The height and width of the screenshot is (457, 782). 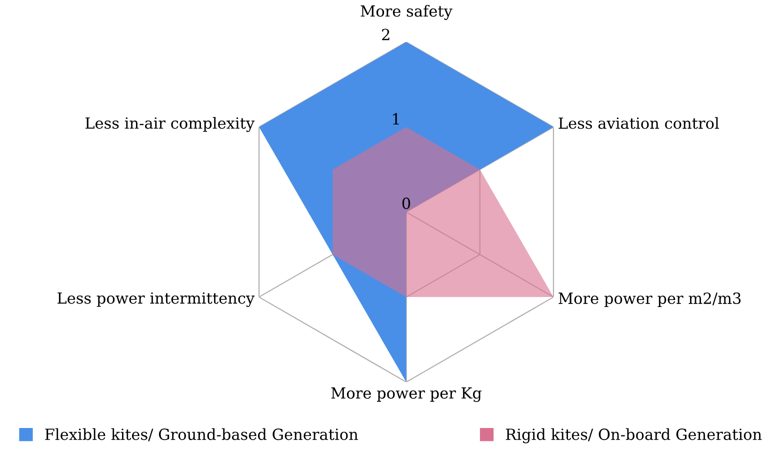 I want to click on spoke-label: More power per m2/m3, so click(x=649, y=299).